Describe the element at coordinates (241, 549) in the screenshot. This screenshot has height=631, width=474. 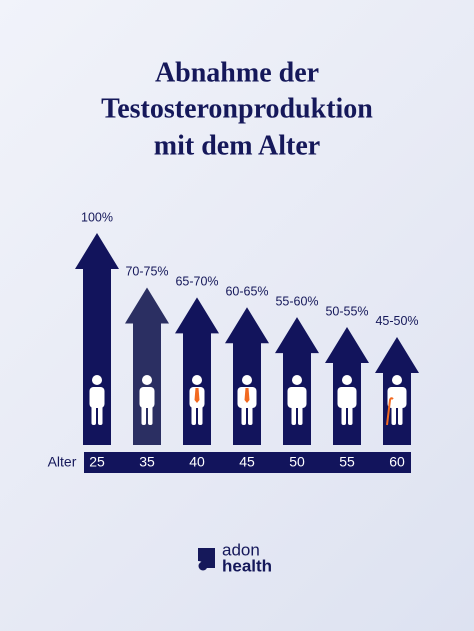
I see `logo-text: adon` at that location.